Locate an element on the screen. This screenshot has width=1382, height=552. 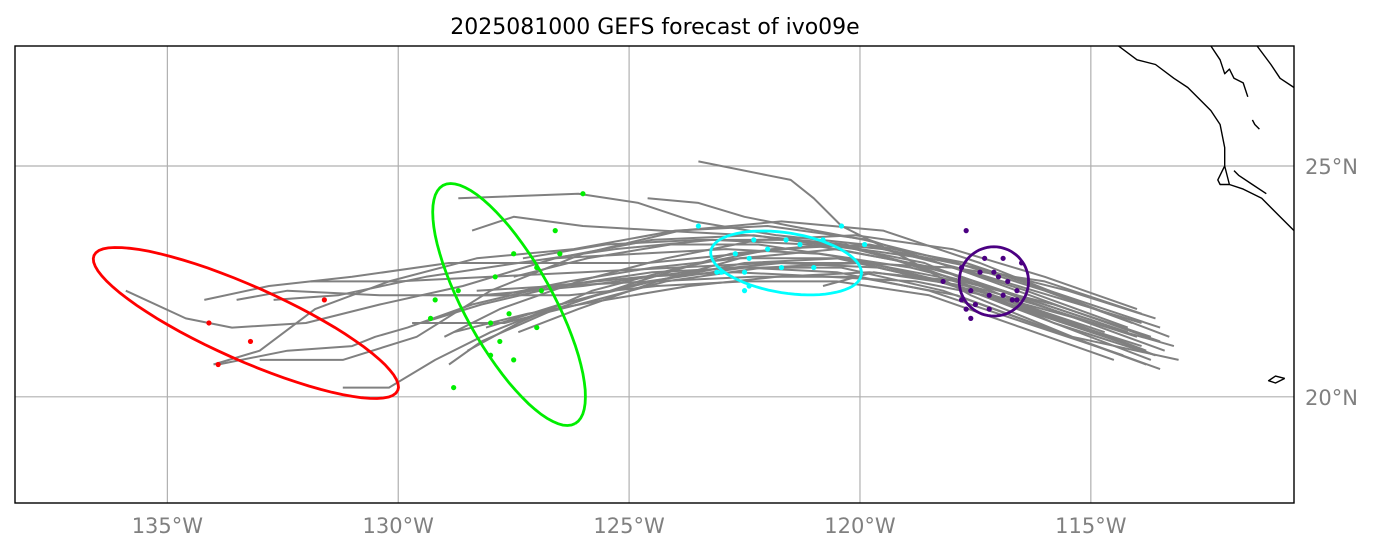
chart-title: 2025081000 GEFS forecast of ivo09e is located at coordinates (654, 27).